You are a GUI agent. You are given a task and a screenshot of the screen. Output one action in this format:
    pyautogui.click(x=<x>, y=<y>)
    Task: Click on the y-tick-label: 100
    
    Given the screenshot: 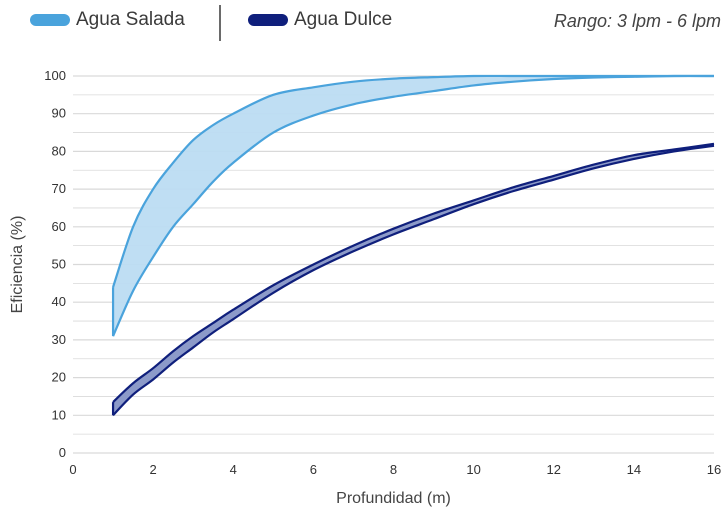 What is the action you would take?
    pyautogui.click(x=55, y=75)
    